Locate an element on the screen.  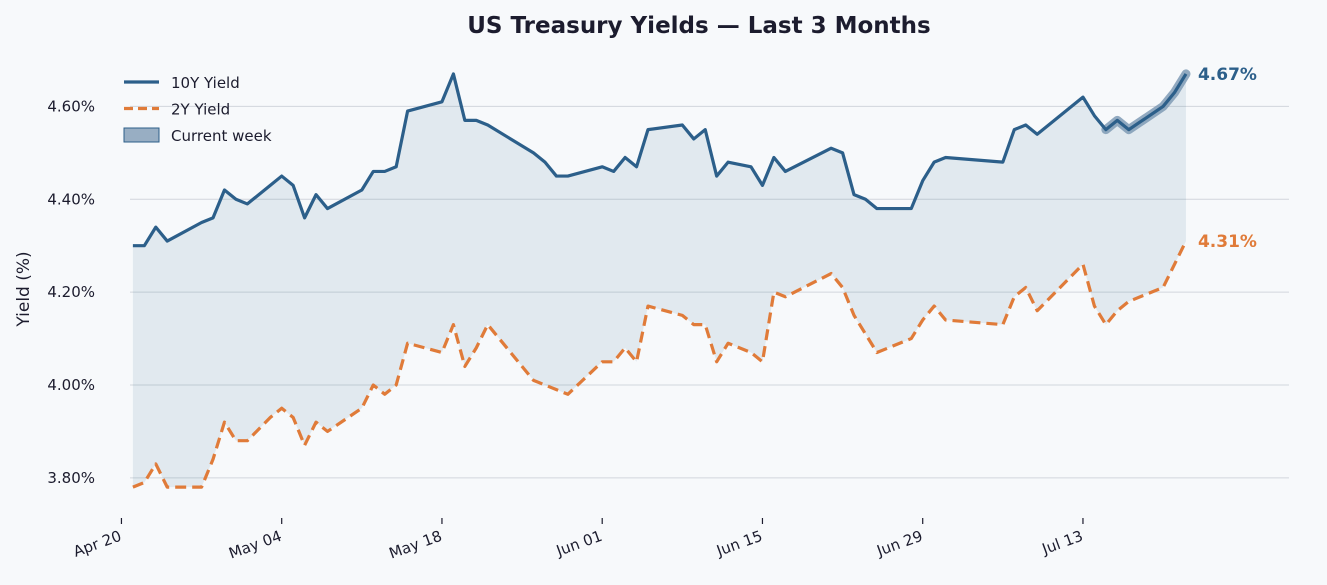
y-tick-label: 4.20% is located at coordinates (71, 292).